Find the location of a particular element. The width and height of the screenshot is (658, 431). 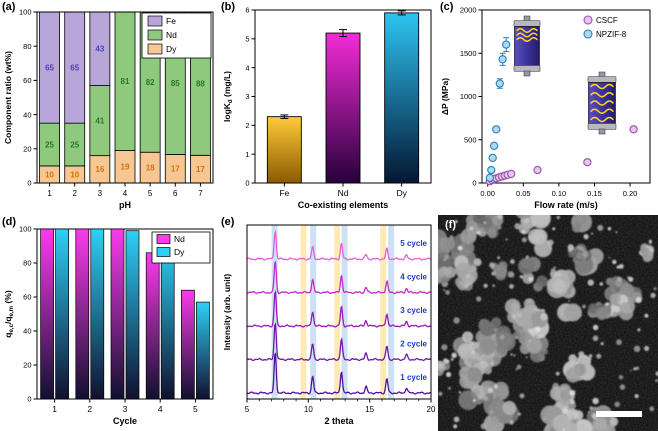

chart-d-cycle-capacity-grouped-bar: 0 20 40 60 80 100 qe,c/qe,m (%) Cycle 1 2 3 4 5 Nd Dy is located at coordinates (108, 325).